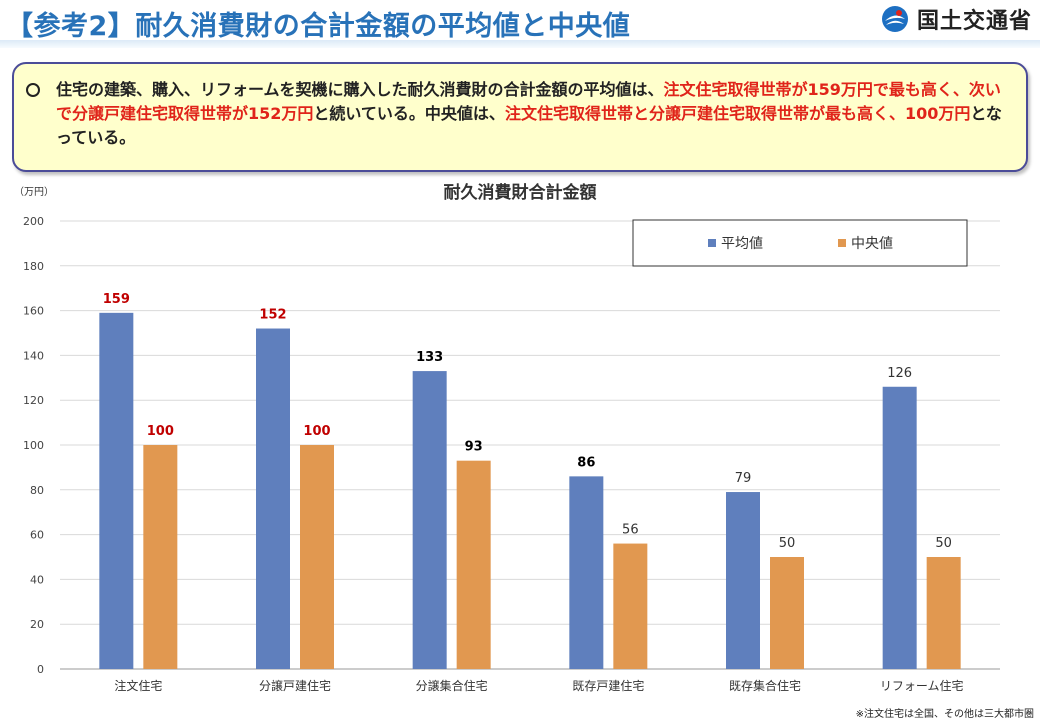 The height and width of the screenshot is (720, 1040). I want to click on summary-highlight: 注文住宅取得世帯と分譲戸建住宅取得世帯が最も高く、100万円, so click(737, 113).